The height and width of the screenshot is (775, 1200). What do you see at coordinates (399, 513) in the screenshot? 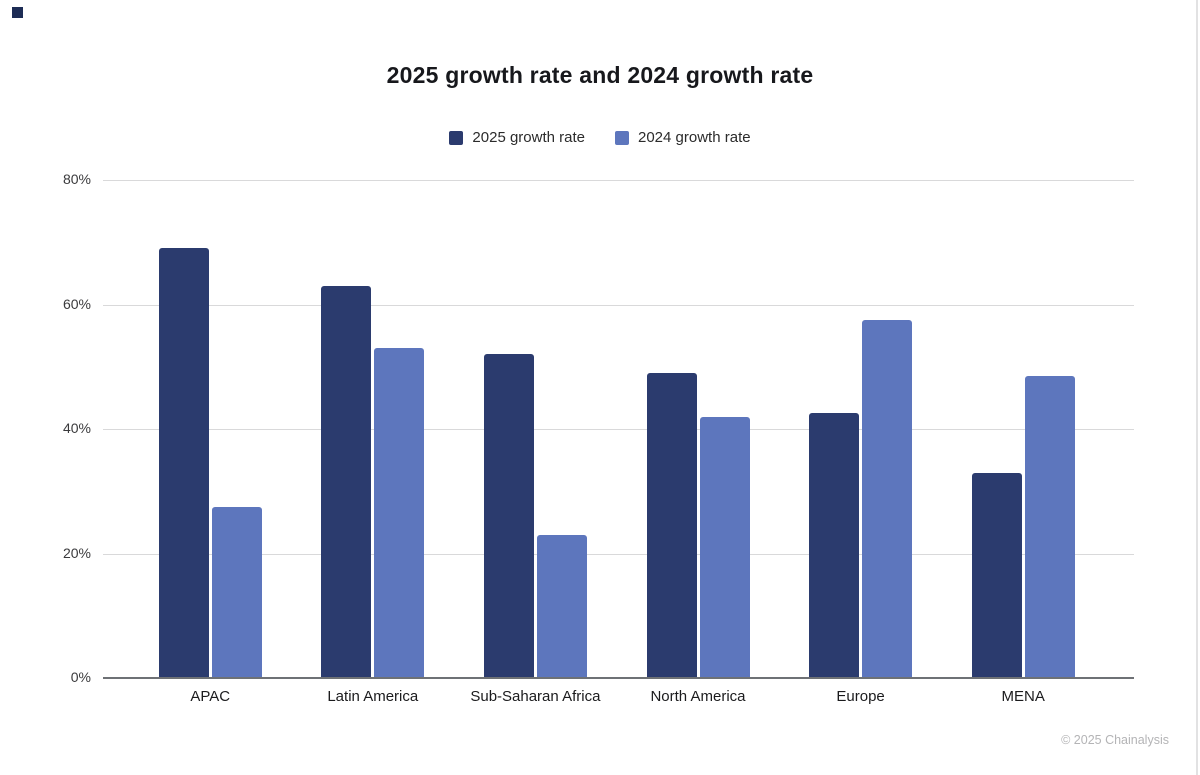
I see `bar-latin-america-2024` at bounding box center [399, 513].